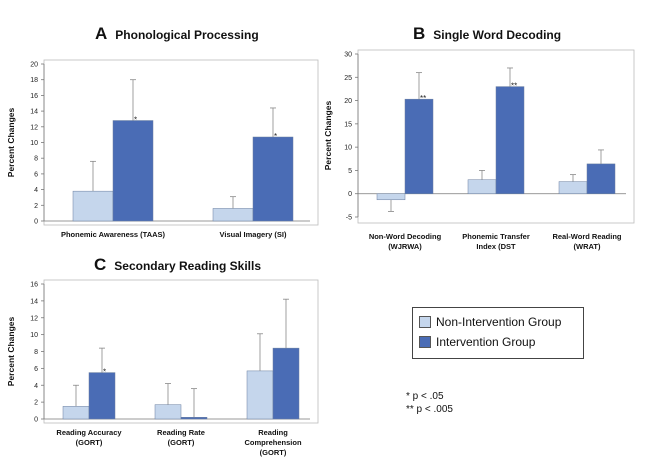 This screenshot has width=662, height=471. I want to click on panel-c-title: C Secondary Reading Skills, so click(177, 265).